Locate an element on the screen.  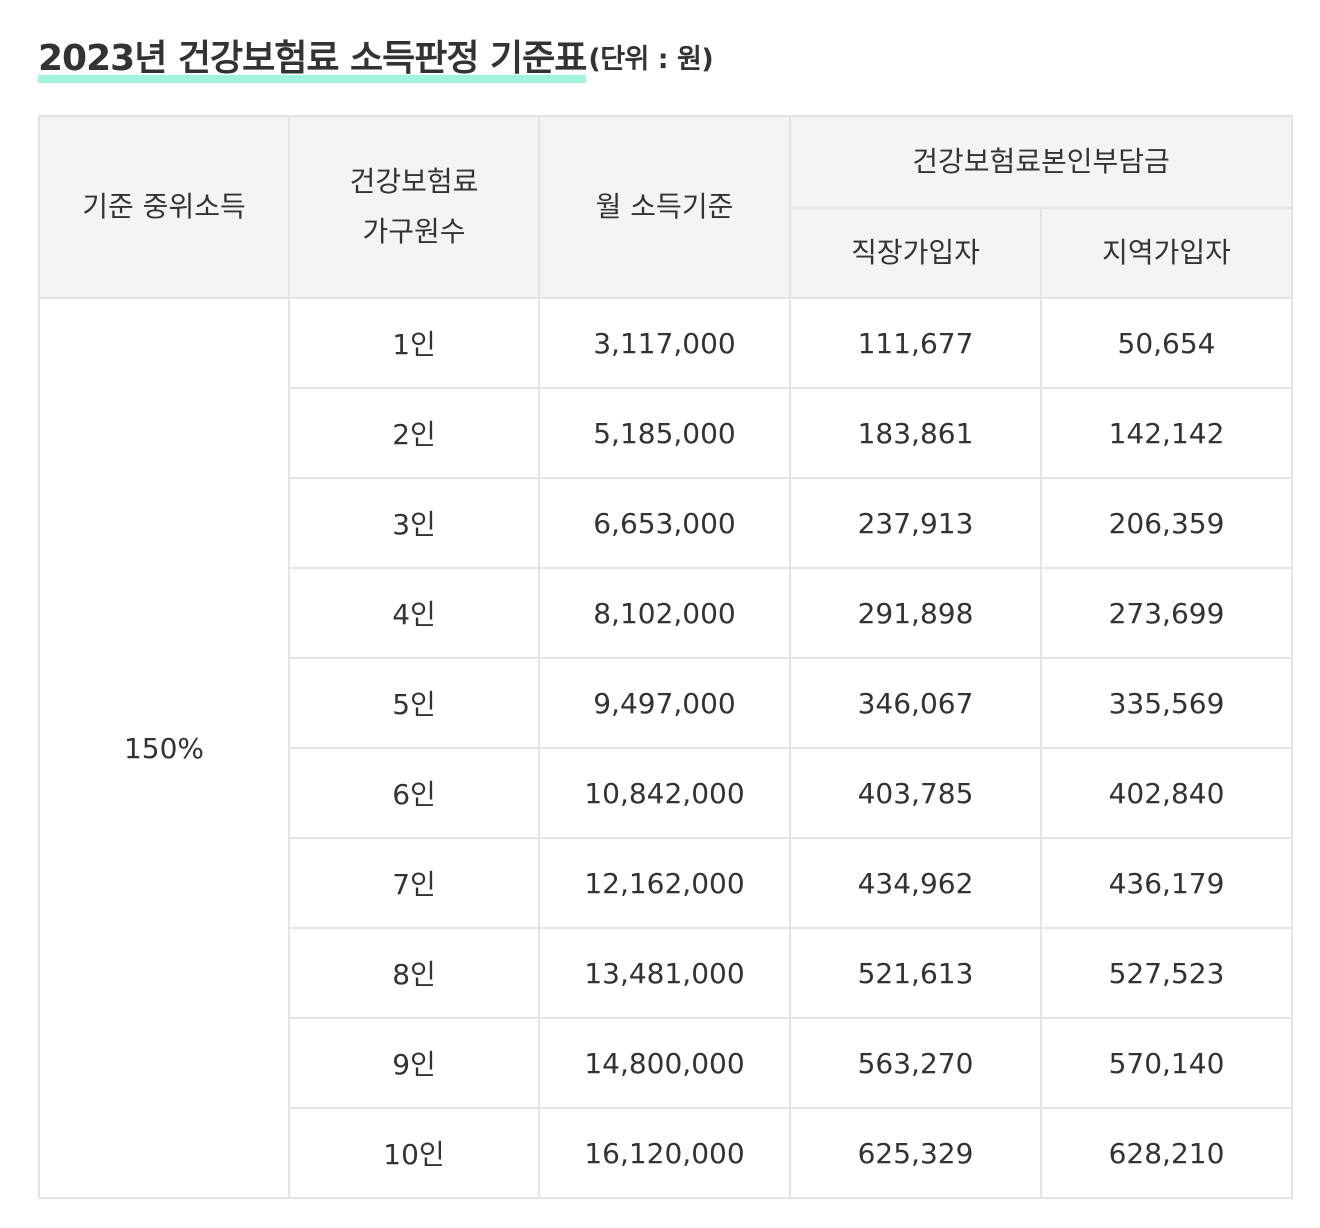
household-cell: 10인 is located at coordinates (414, 1153).